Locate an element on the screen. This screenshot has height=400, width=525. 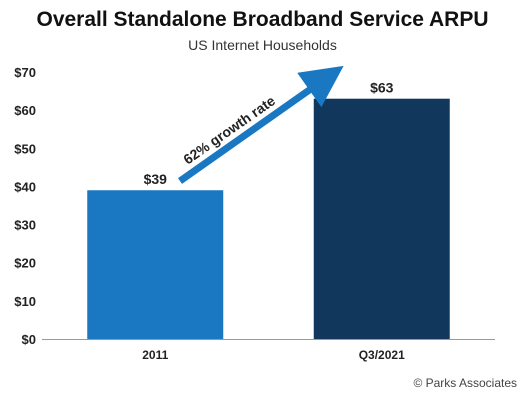
y-tick-label: $30 is located at coordinates (25, 225).